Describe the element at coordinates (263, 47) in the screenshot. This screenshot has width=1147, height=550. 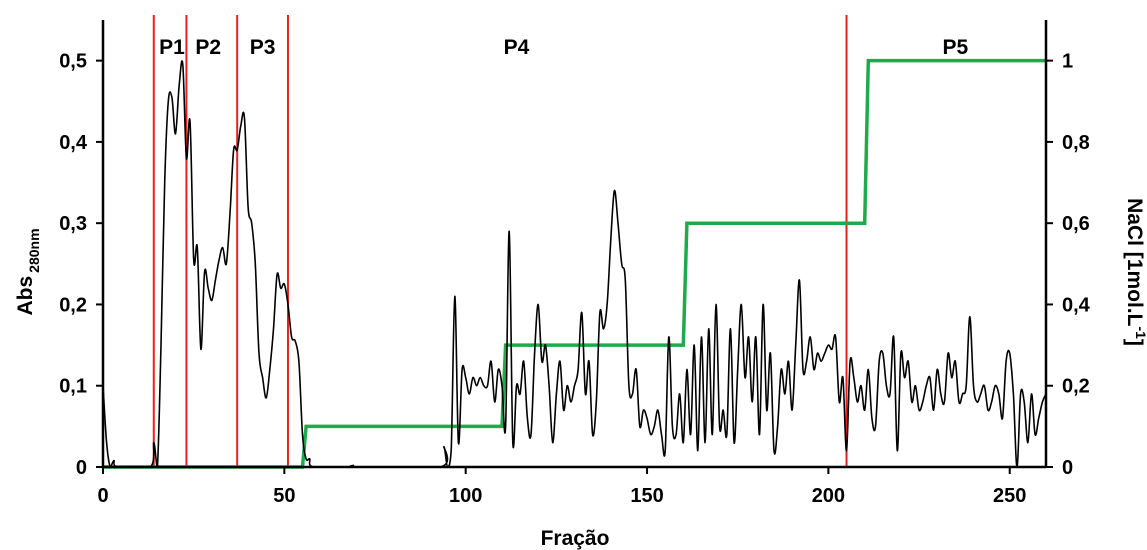
I see `peak-label-p3: P3` at that location.